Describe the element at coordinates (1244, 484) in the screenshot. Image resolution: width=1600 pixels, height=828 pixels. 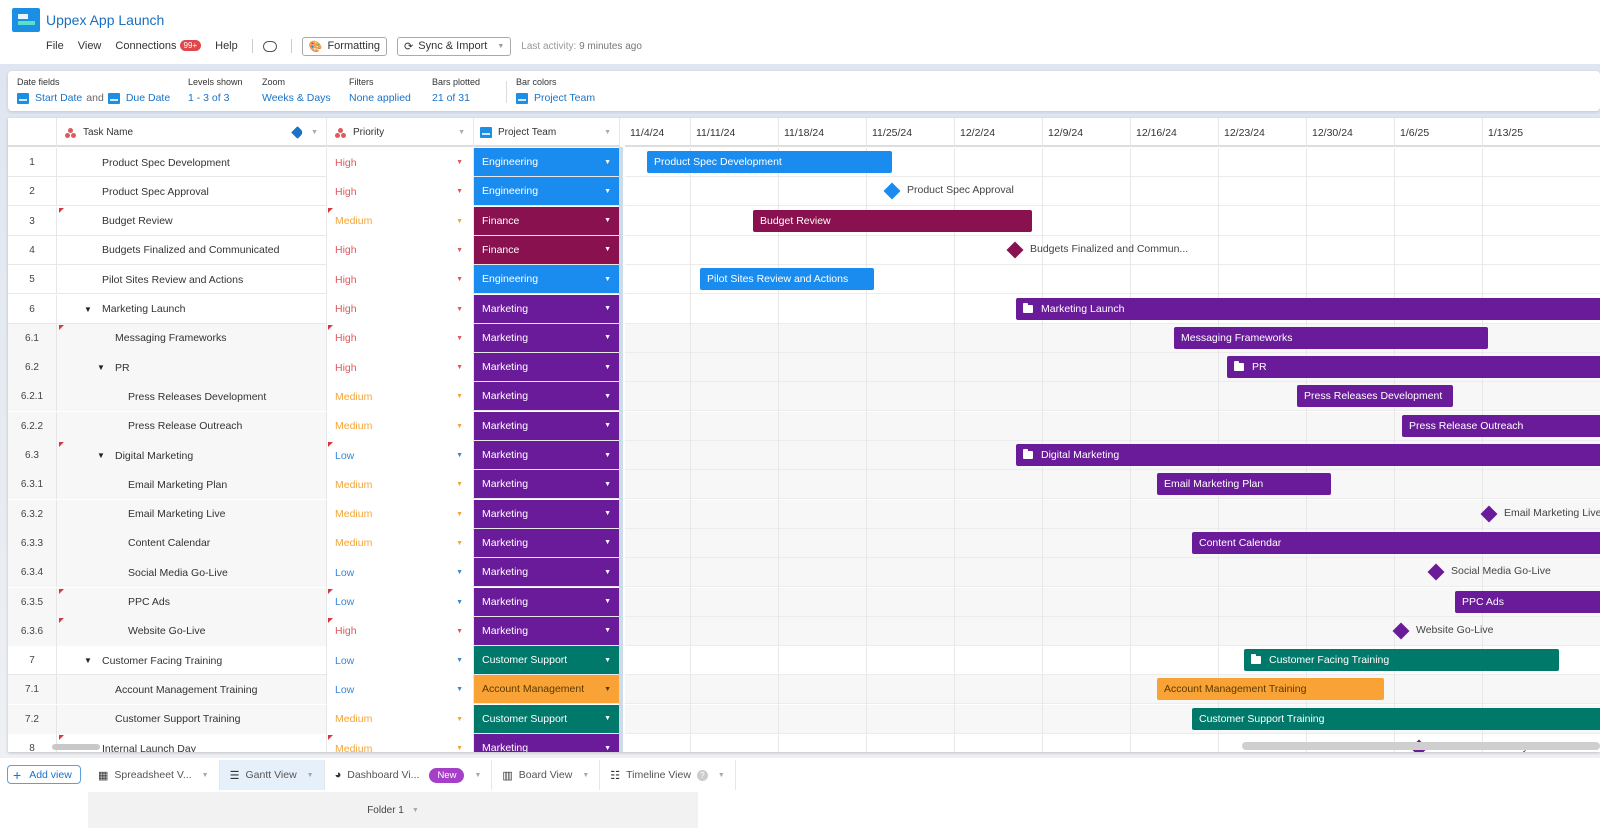
I see `gantt-bar: Email Marketing Plan` at that location.